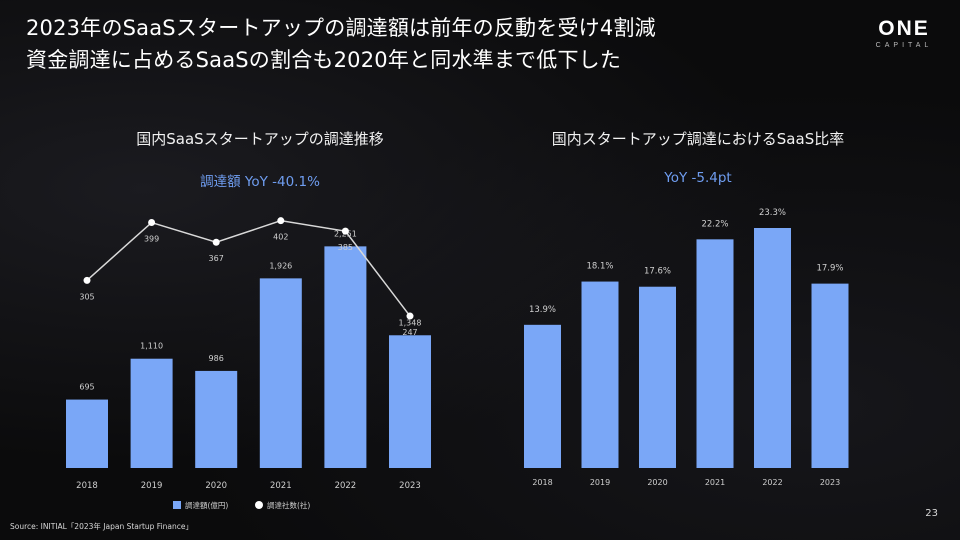 This screenshot has height=540, width=960. Describe the element at coordinates (599, 267) in the screenshot. I see `right-bar-label-2019: 18.1%` at that location.